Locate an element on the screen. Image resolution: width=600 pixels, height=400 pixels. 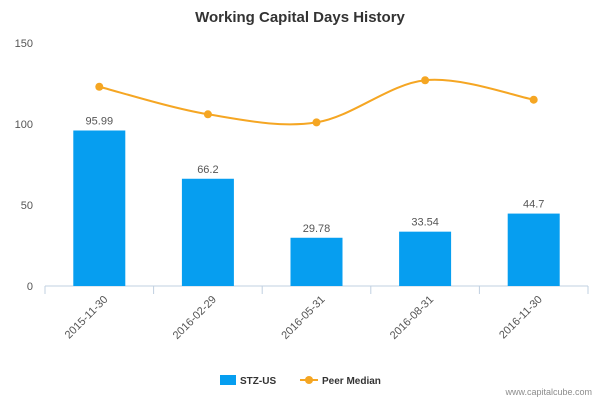
y-tick-label: 0 is located at coordinates (30, 287).